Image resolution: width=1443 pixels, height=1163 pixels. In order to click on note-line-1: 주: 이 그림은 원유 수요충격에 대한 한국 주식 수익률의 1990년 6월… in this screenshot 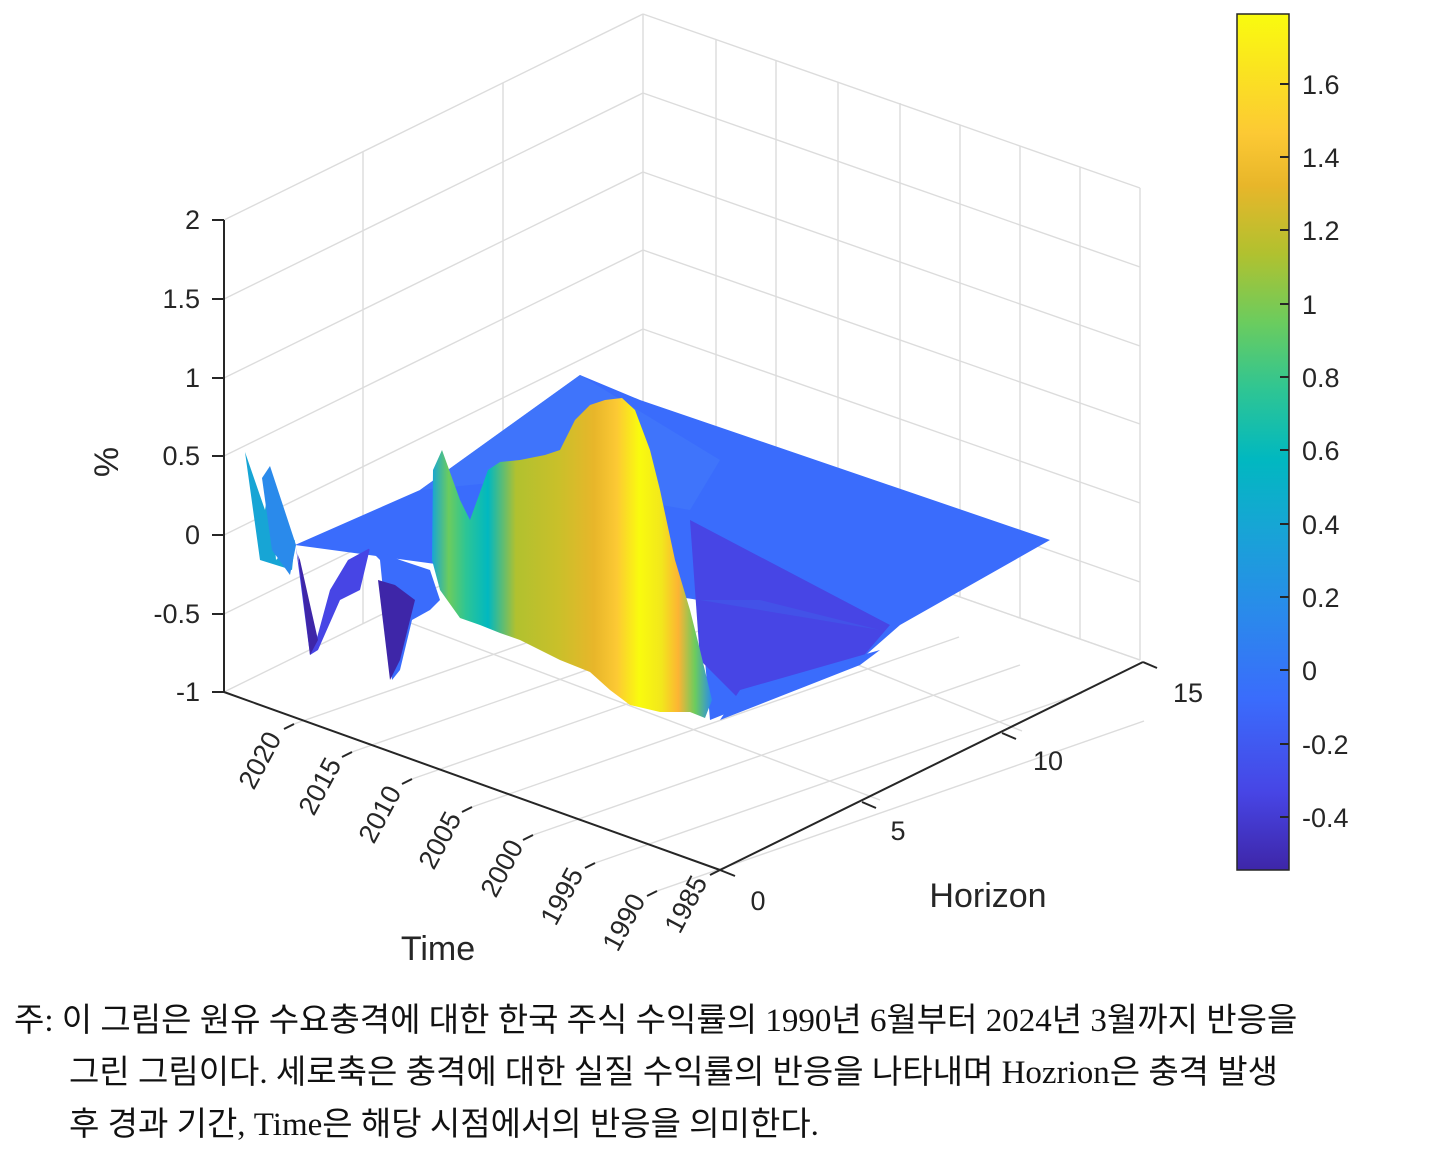, I will do `click(724, 1021)`.